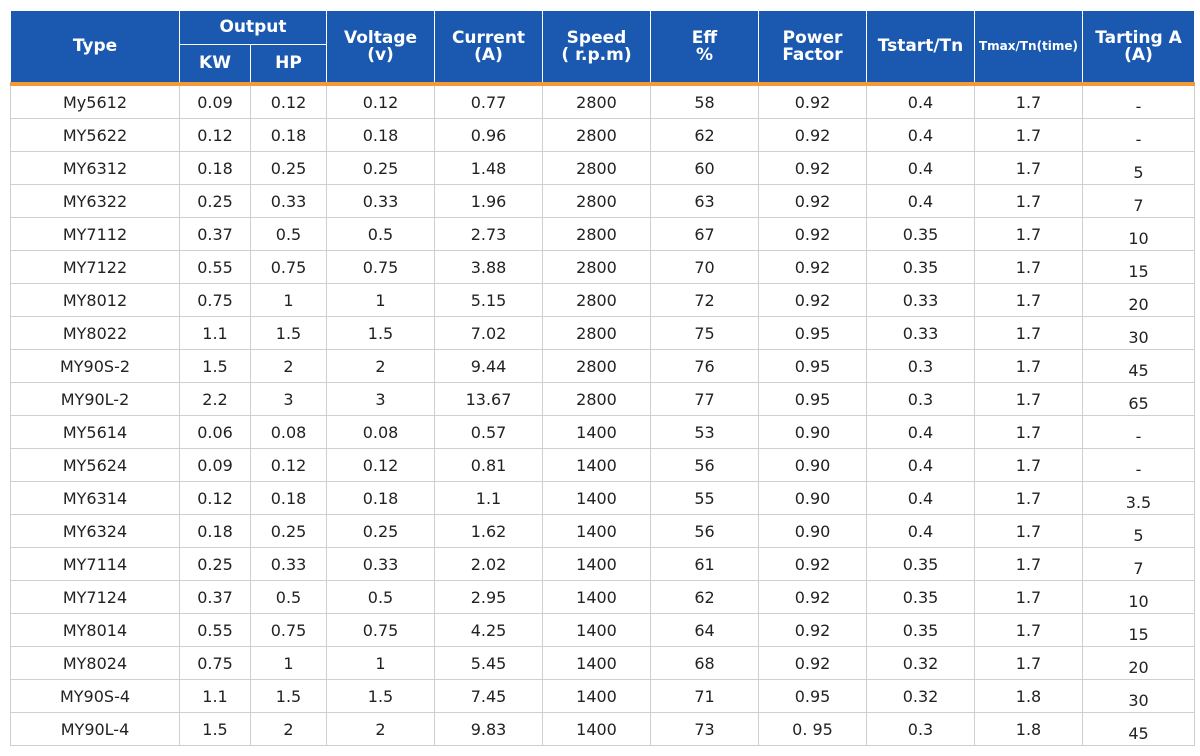  Describe the element at coordinates (812, 729) in the screenshot. I see `cell-power-factor: 0. 95` at that location.